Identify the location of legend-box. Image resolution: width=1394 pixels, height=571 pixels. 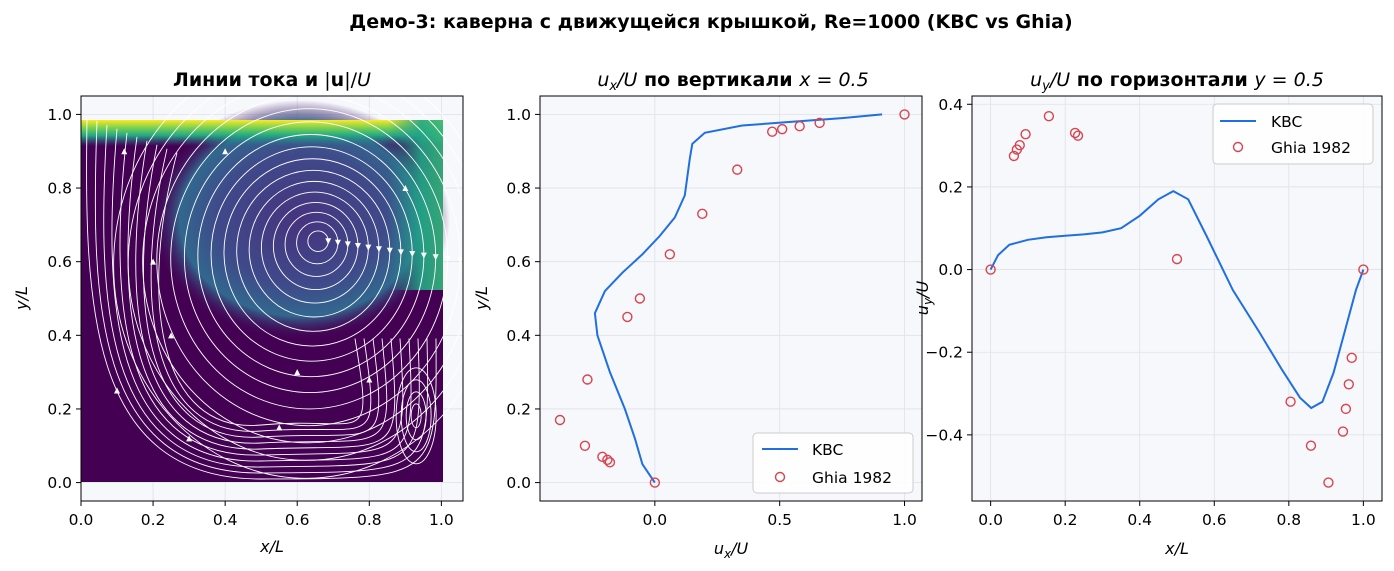
(1293, 134).